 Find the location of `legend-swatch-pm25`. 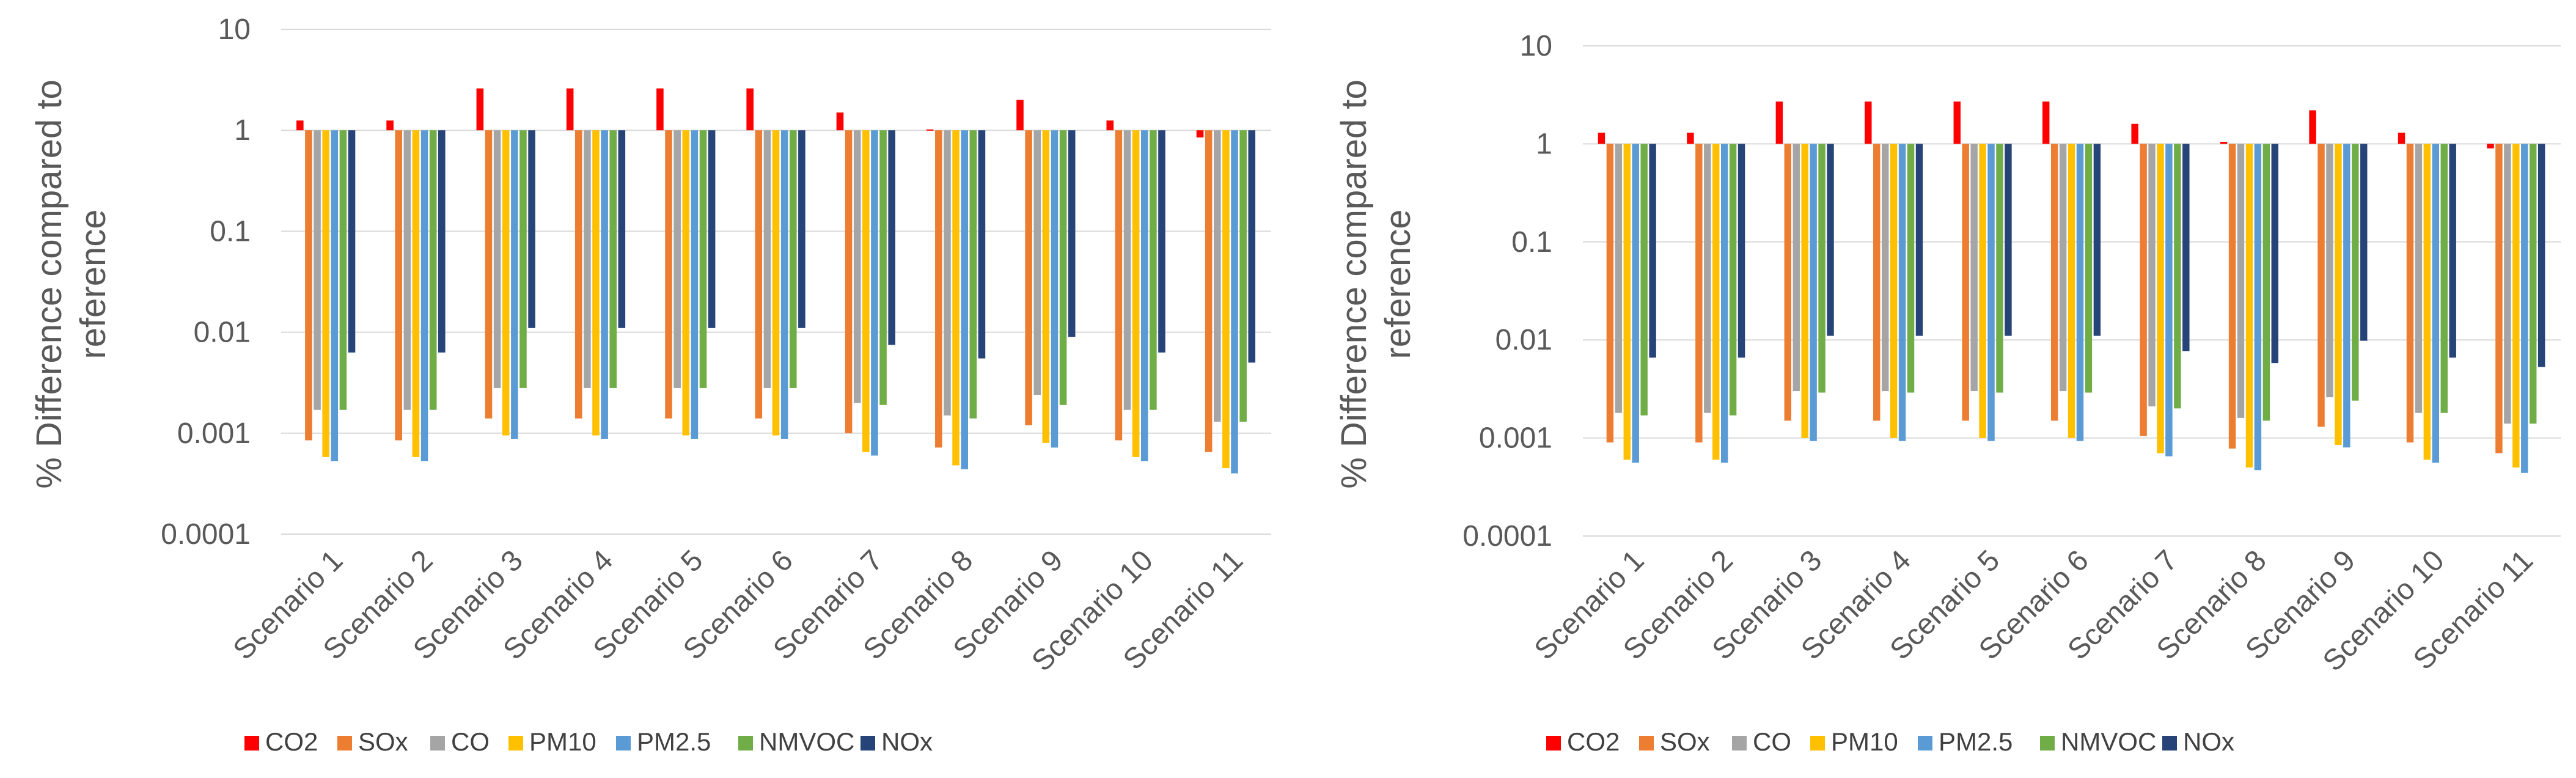

legend-swatch-pm25 is located at coordinates (623, 743).